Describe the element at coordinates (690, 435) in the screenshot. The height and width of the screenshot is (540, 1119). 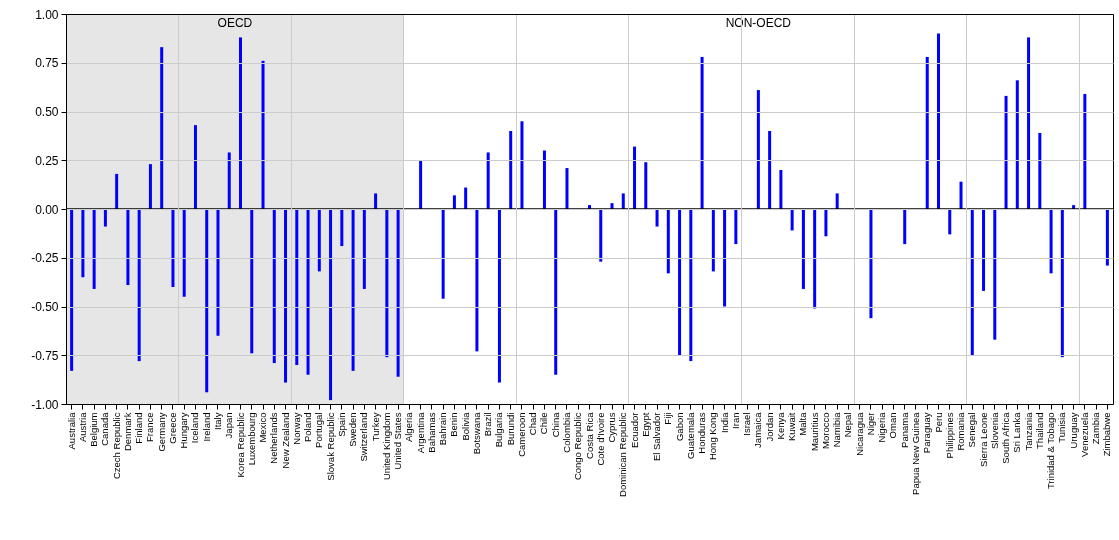
I see `x-tick-label: Guatemala` at that location.